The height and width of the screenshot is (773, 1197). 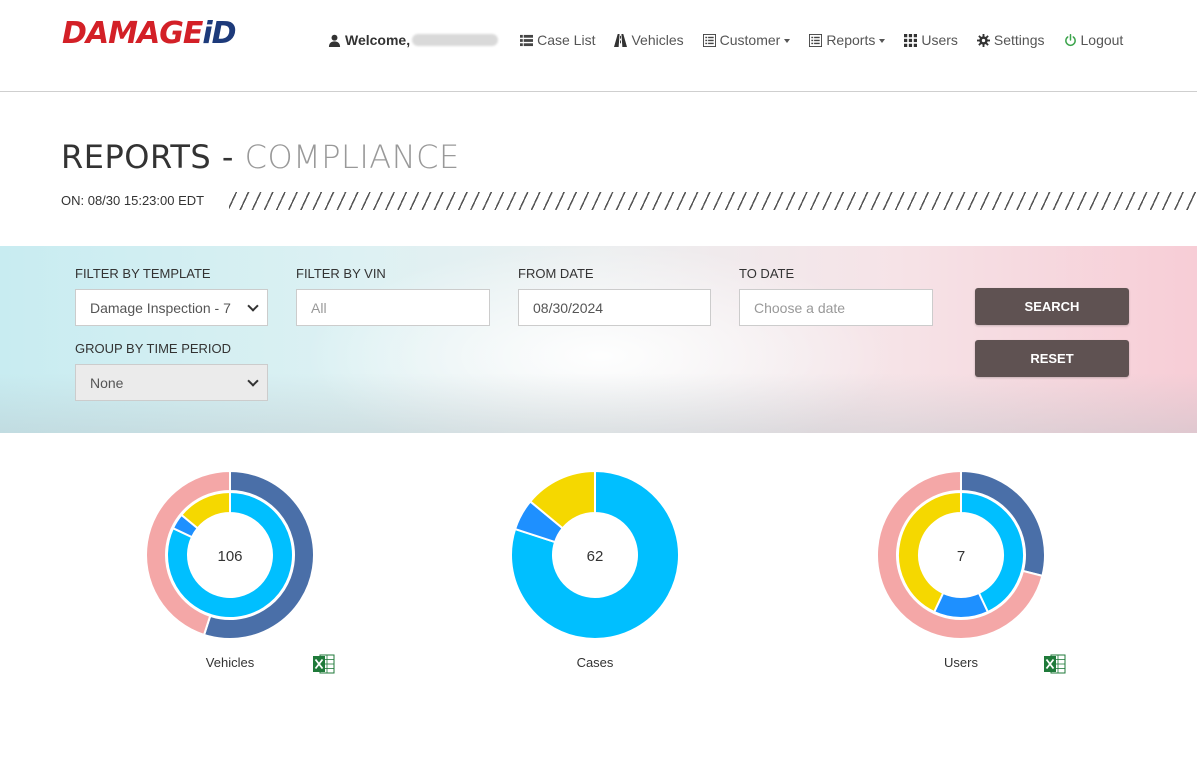 I want to click on user-icon, so click(x=334, y=40).